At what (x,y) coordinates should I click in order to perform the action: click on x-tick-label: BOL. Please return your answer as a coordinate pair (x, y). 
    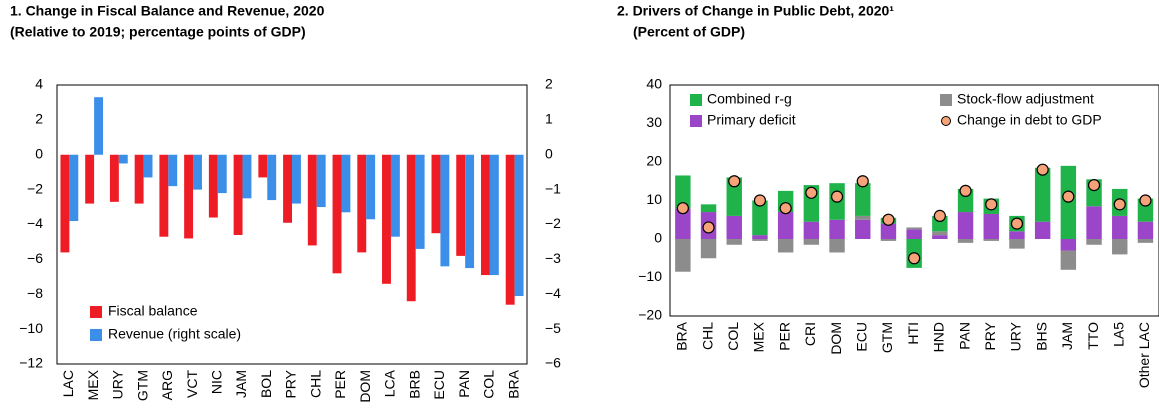
    Looking at the image, I should click on (266, 384).